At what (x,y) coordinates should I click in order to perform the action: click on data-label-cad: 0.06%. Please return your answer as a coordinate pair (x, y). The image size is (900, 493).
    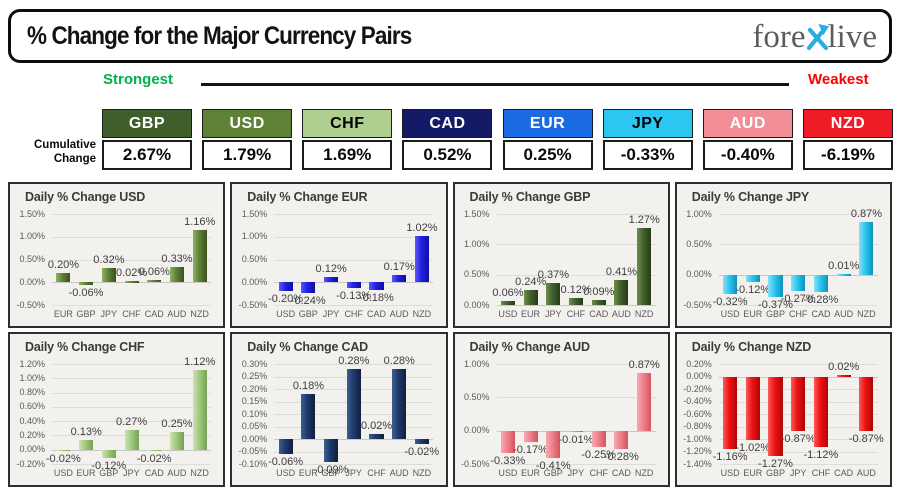
    Looking at the image, I should click on (154, 271).